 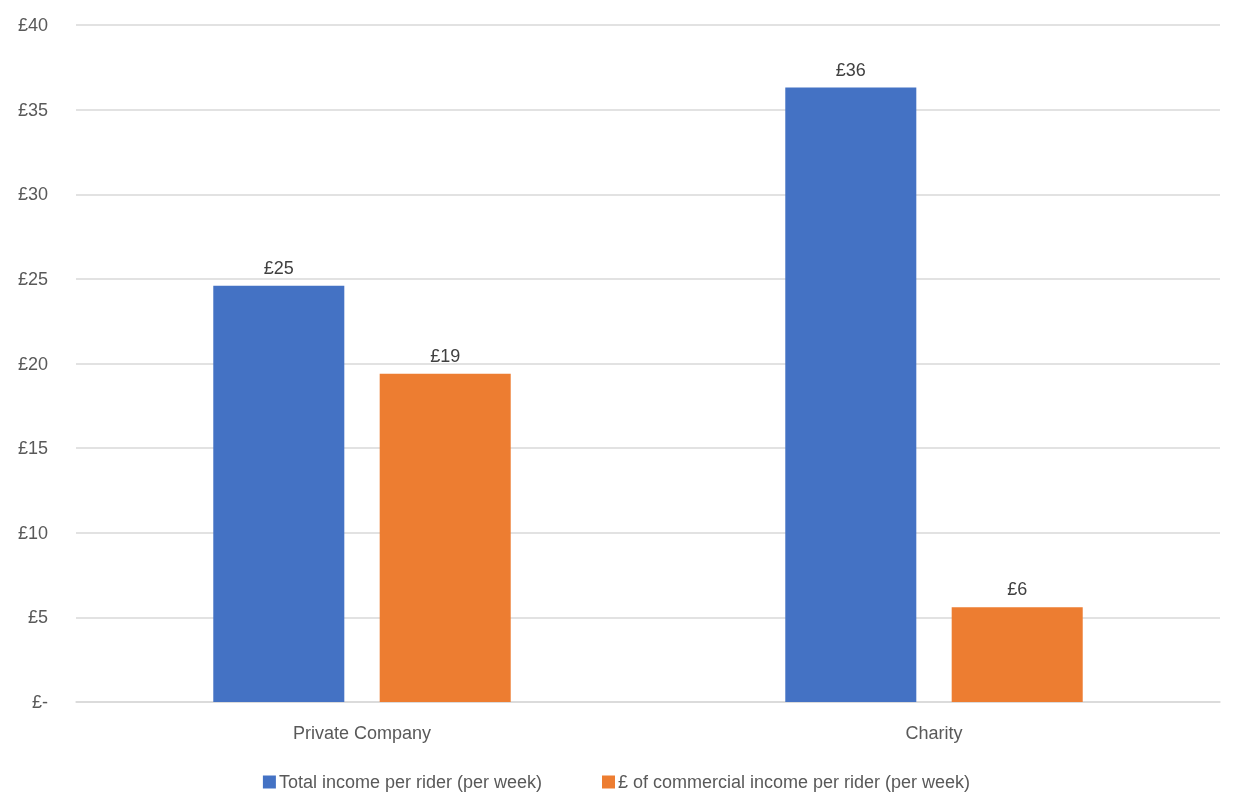 I want to click on y-tick-label: £15, so click(x=32, y=448).